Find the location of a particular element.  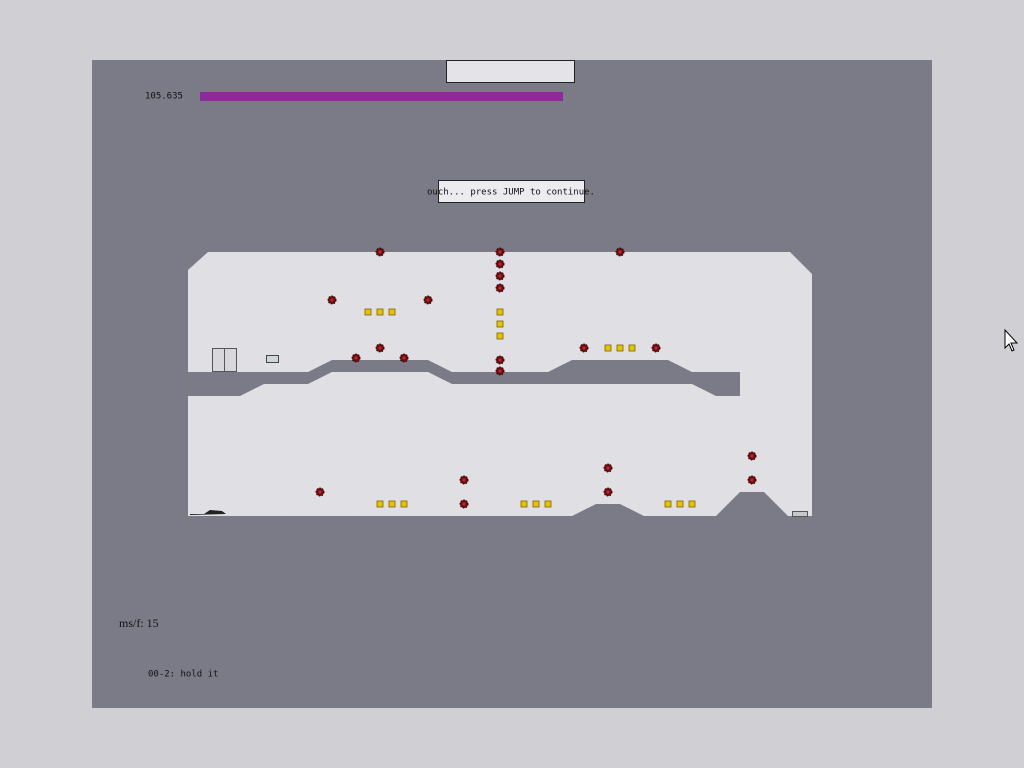

time-value: 105.635 is located at coordinates (164, 97).